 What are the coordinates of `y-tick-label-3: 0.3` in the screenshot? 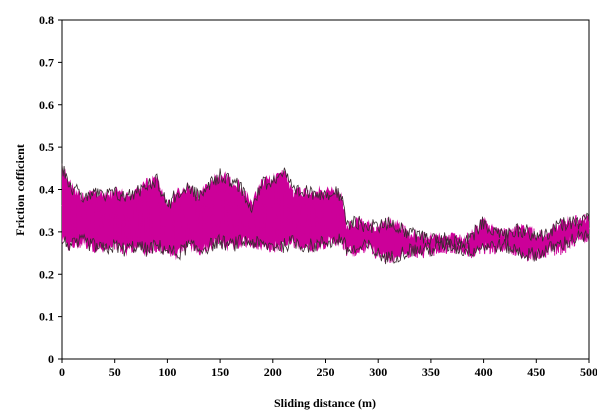 It's located at (46, 232).